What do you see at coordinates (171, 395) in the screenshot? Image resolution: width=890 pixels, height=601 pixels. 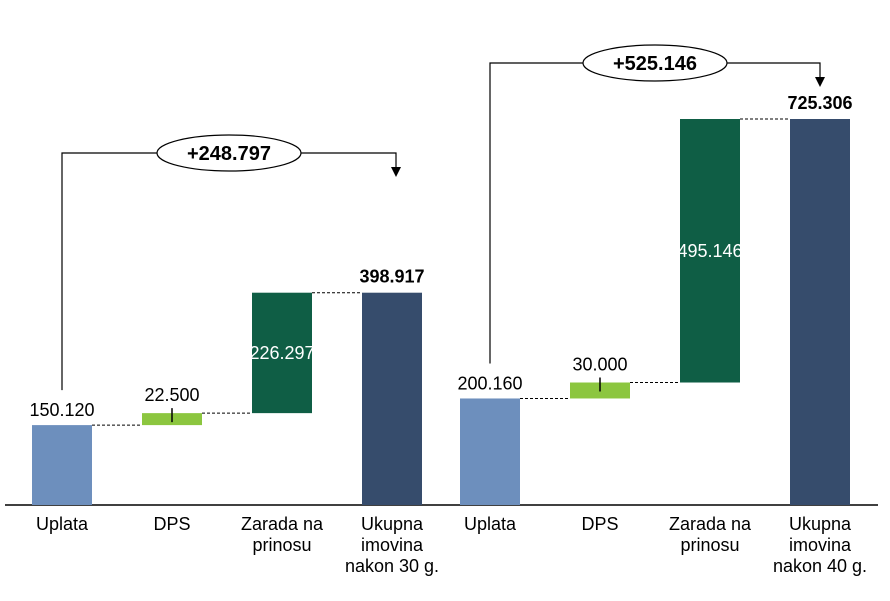 I see `data-label-dps-1: 22.500` at bounding box center [171, 395].